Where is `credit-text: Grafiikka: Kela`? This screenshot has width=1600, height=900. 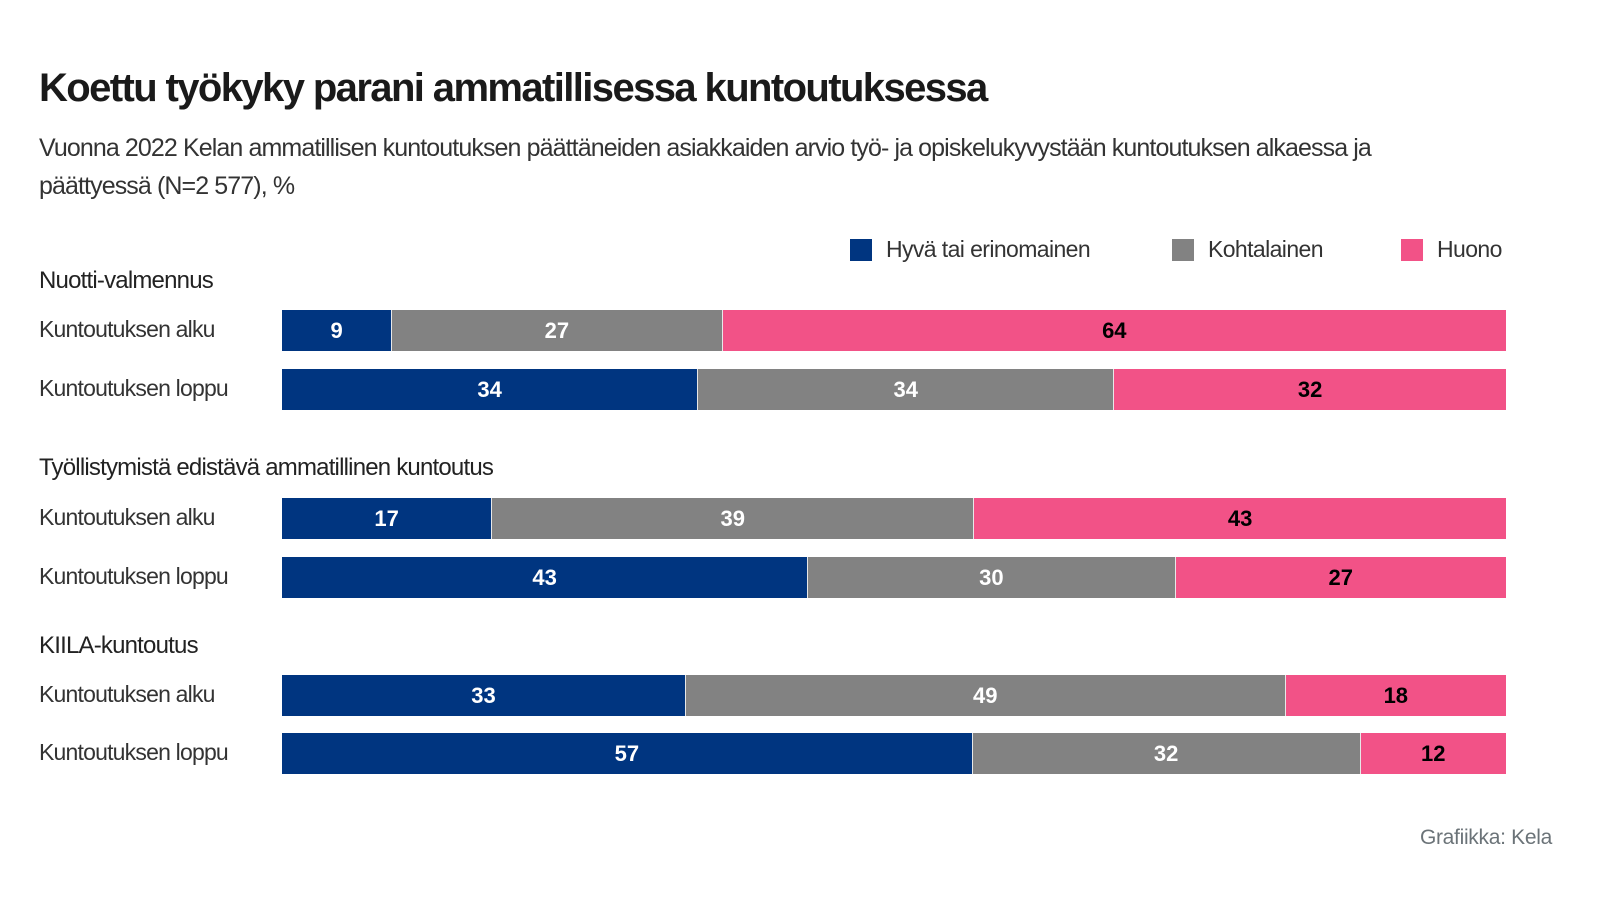 credit-text: Grafiikka: Kela is located at coordinates (1485, 837).